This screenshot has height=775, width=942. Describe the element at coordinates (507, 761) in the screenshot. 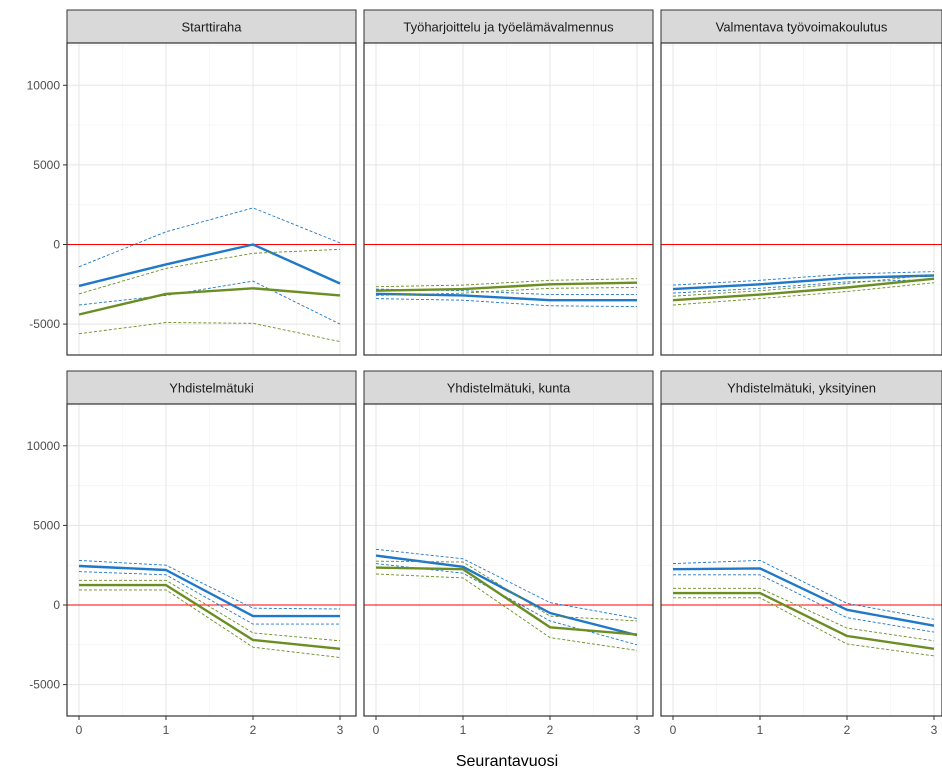

I see `x-axis-title: Seurantavuosi` at that location.